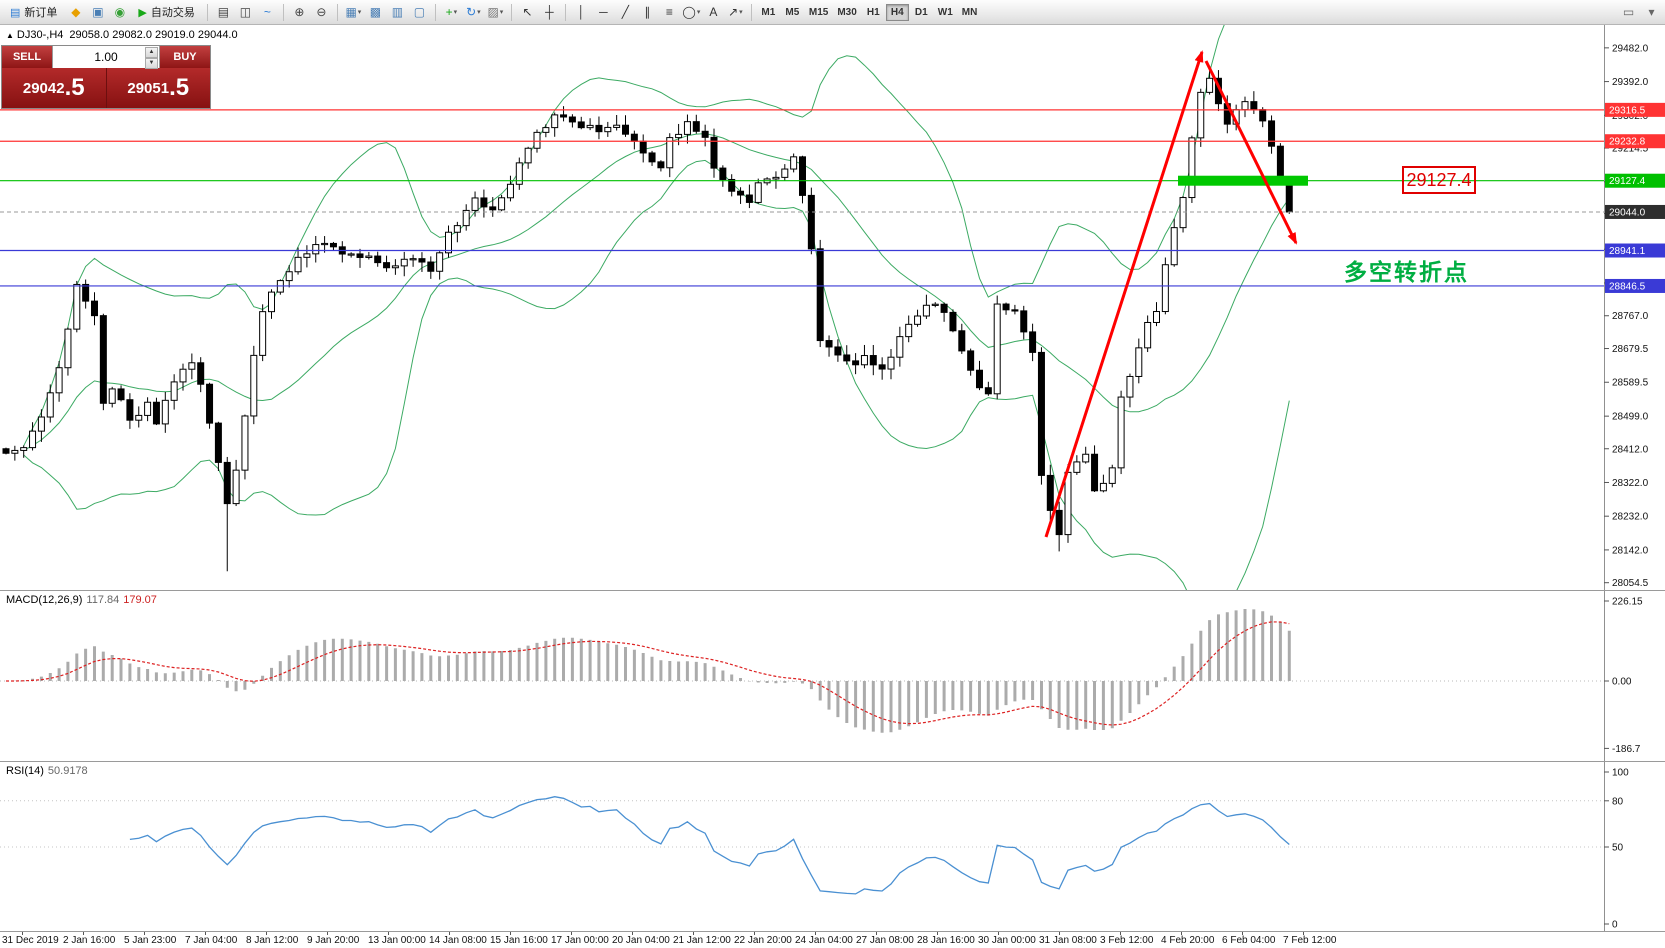 The height and width of the screenshot is (948, 1665). What do you see at coordinates (847, 12) in the screenshot?
I see `timeframe-m30: M30` at bounding box center [847, 12].